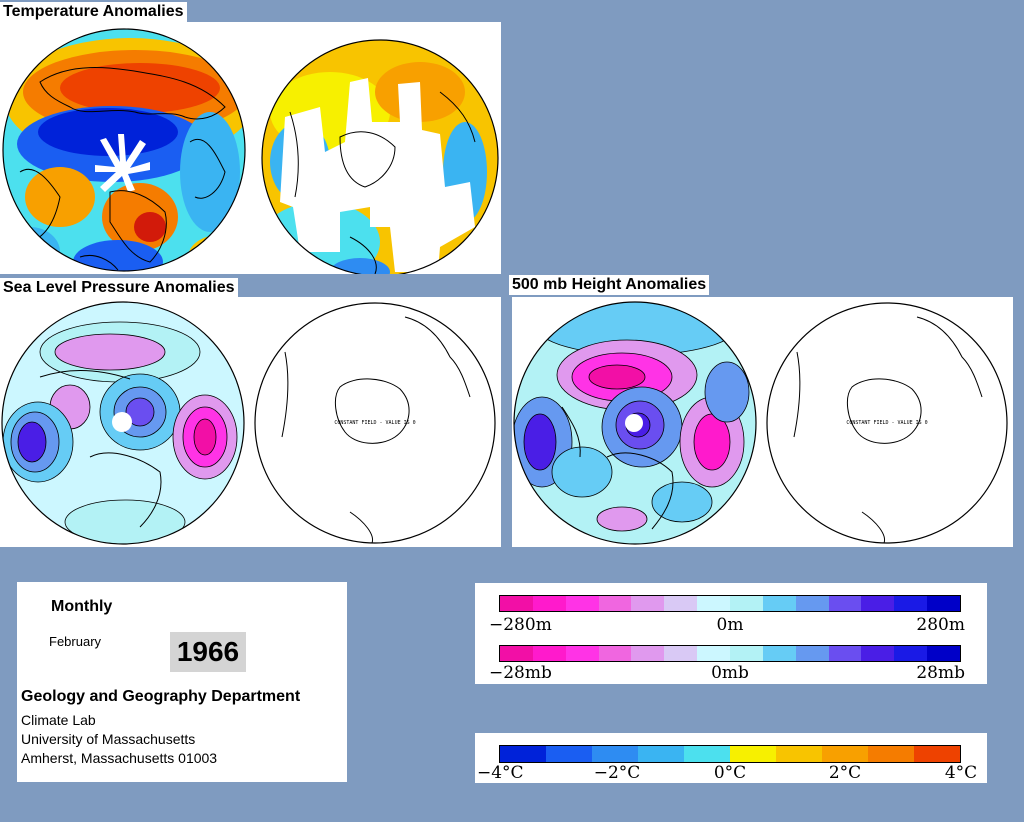  Describe the element at coordinates (75, 641) in the screenshot. I see `month-label: February` at that location.